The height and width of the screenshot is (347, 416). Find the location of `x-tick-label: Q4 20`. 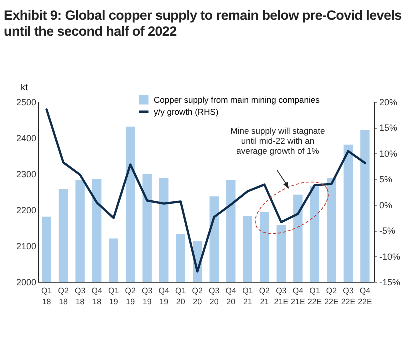

x-tick-label: Q4 20 is located at coordinates (232, 296).